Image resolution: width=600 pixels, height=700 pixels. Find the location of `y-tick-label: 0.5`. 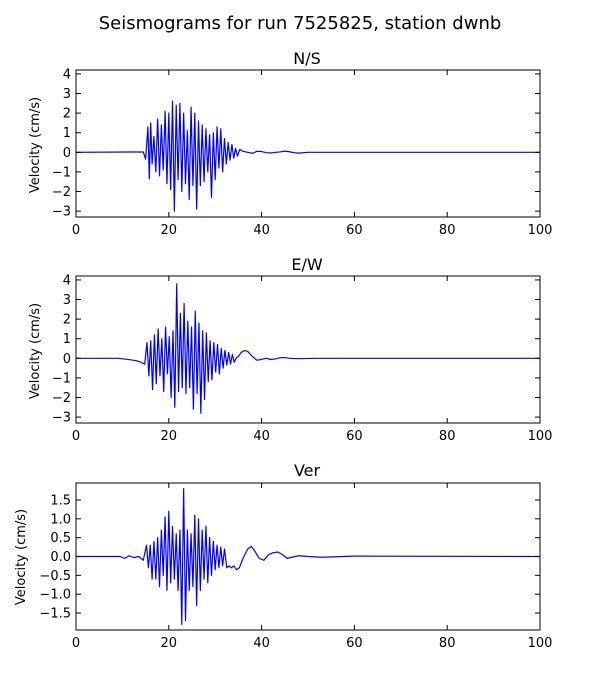

y-tick-label: 0.5 is located at coordinates (60, 538).